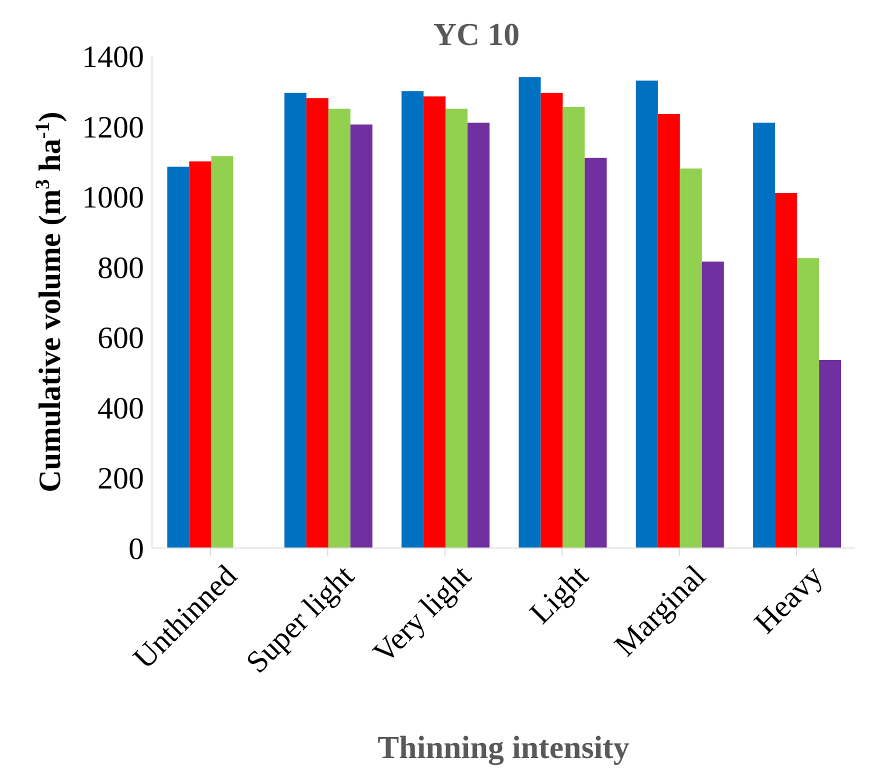  I want to click on y-tick-label: 600, so click(121, 338).